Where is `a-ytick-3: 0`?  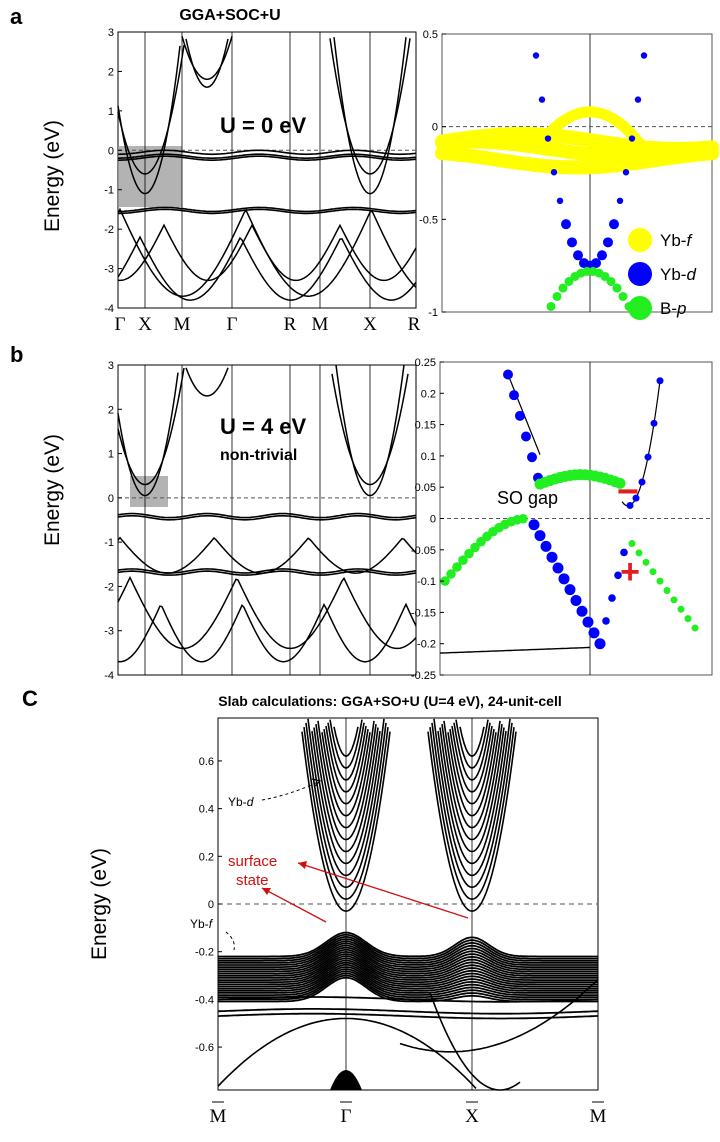 a-ytick-3: 0 is located at coordinates (111, 151).